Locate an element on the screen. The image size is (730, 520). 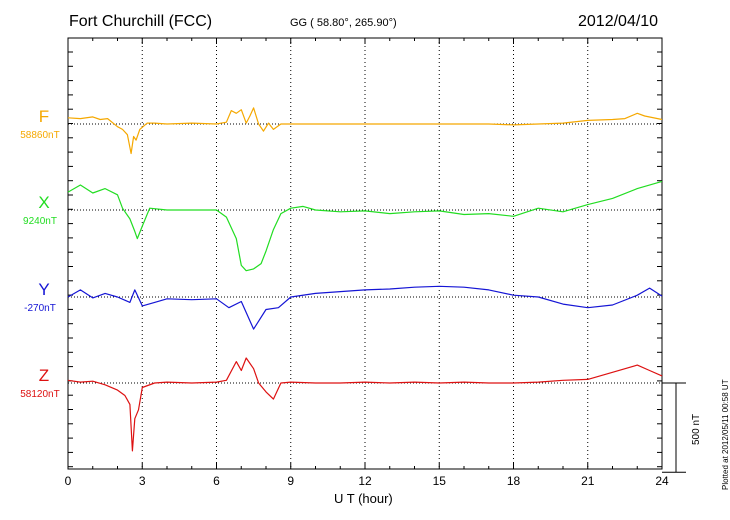
series-line-x is located at coordinates (365, 226).